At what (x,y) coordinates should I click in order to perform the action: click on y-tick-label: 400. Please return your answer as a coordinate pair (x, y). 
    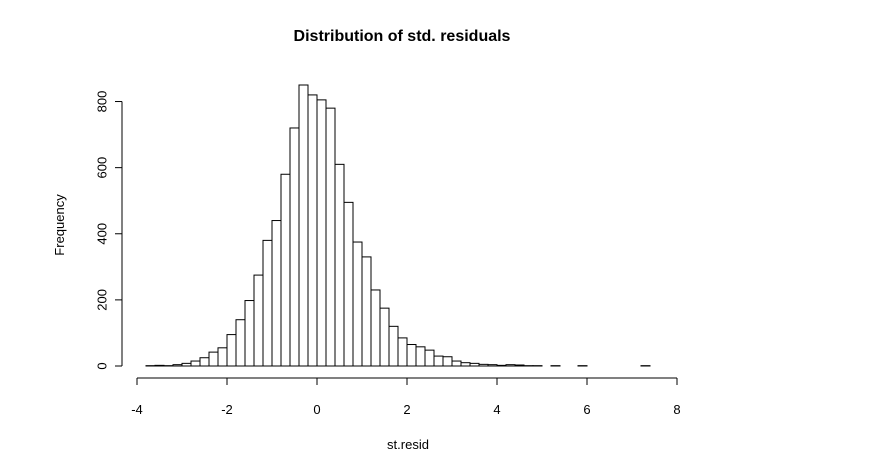
    Looking at the image, I should click on (101, 234).